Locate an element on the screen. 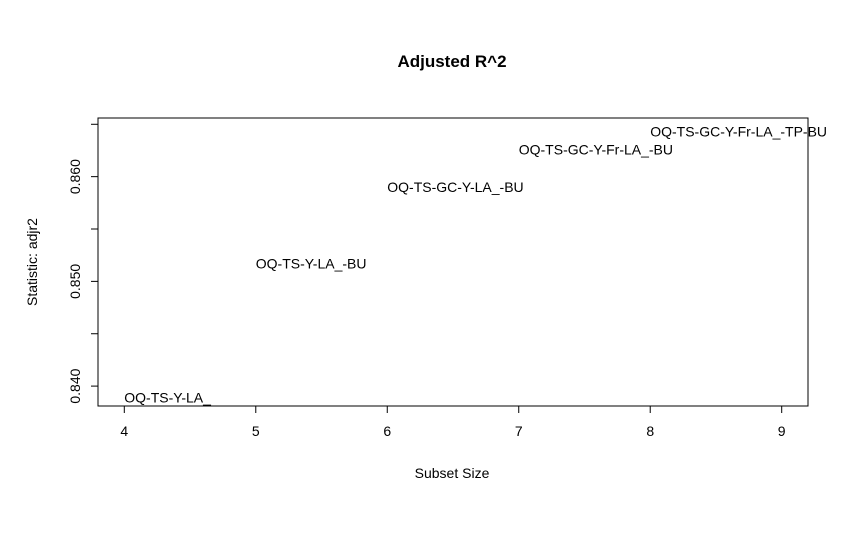  point-label: OQ-TS-Y-LA_-BU is located at coordinates (311, 264).